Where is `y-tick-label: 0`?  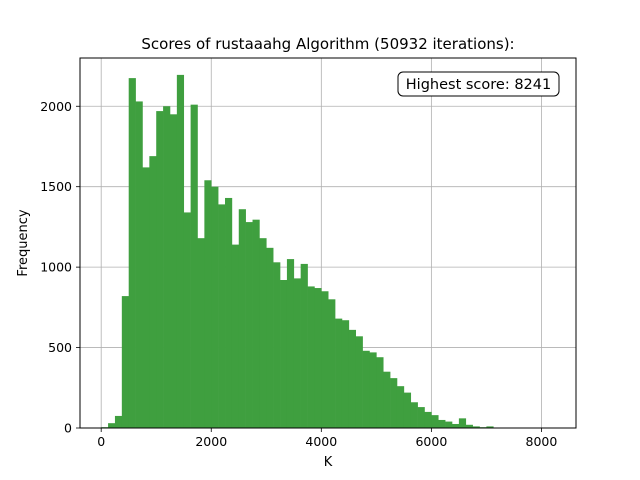 y-tick-label: 0 is located at coordinates (68, 428).